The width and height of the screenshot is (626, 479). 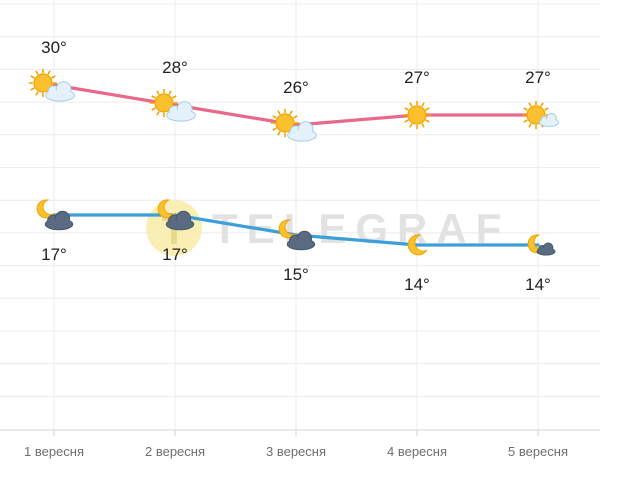 What do you see at coordinates (417, 451) in the screenshot?
I see `x-tick-label: 4 вересня` at bounding box center [417, 451].